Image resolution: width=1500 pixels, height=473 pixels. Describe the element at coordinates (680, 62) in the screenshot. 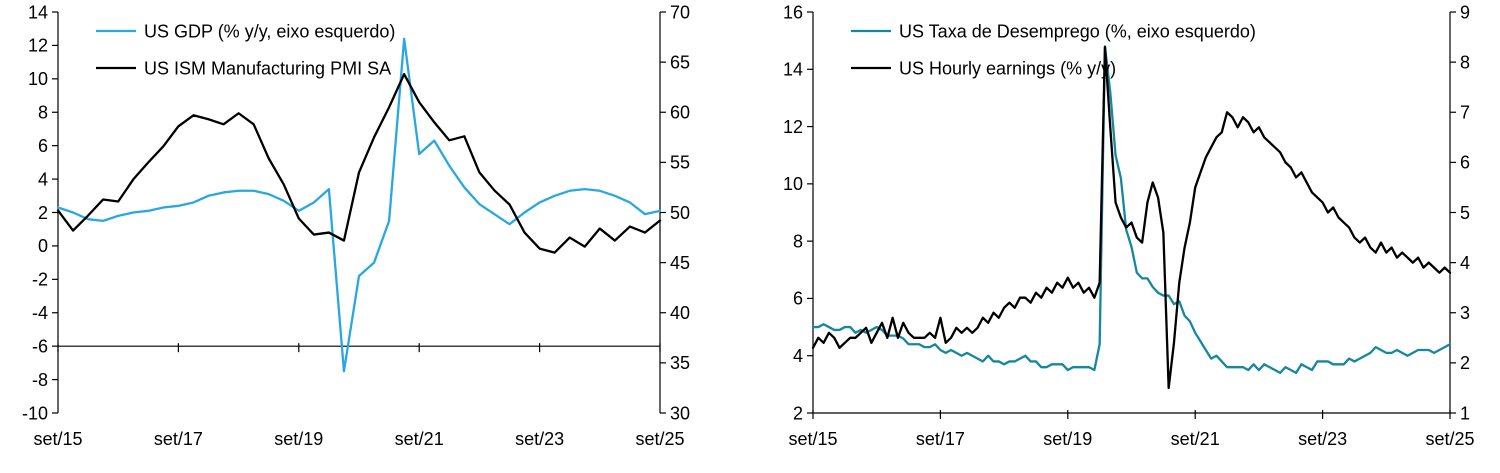

I see `right-axis-label: 65` at that location.